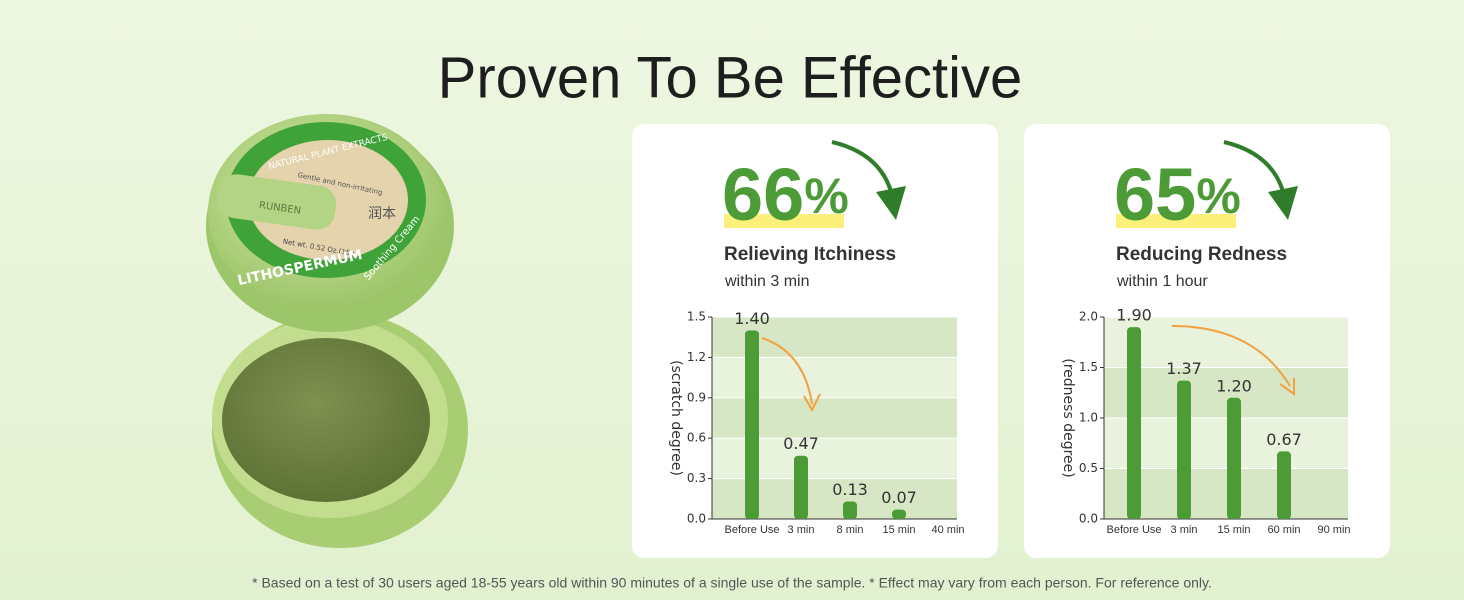 This screenshot has height=600, width=1464. Describe the element at coordinates (801, 443) in the screenshot. I see `value-label: 0.47` at that location.